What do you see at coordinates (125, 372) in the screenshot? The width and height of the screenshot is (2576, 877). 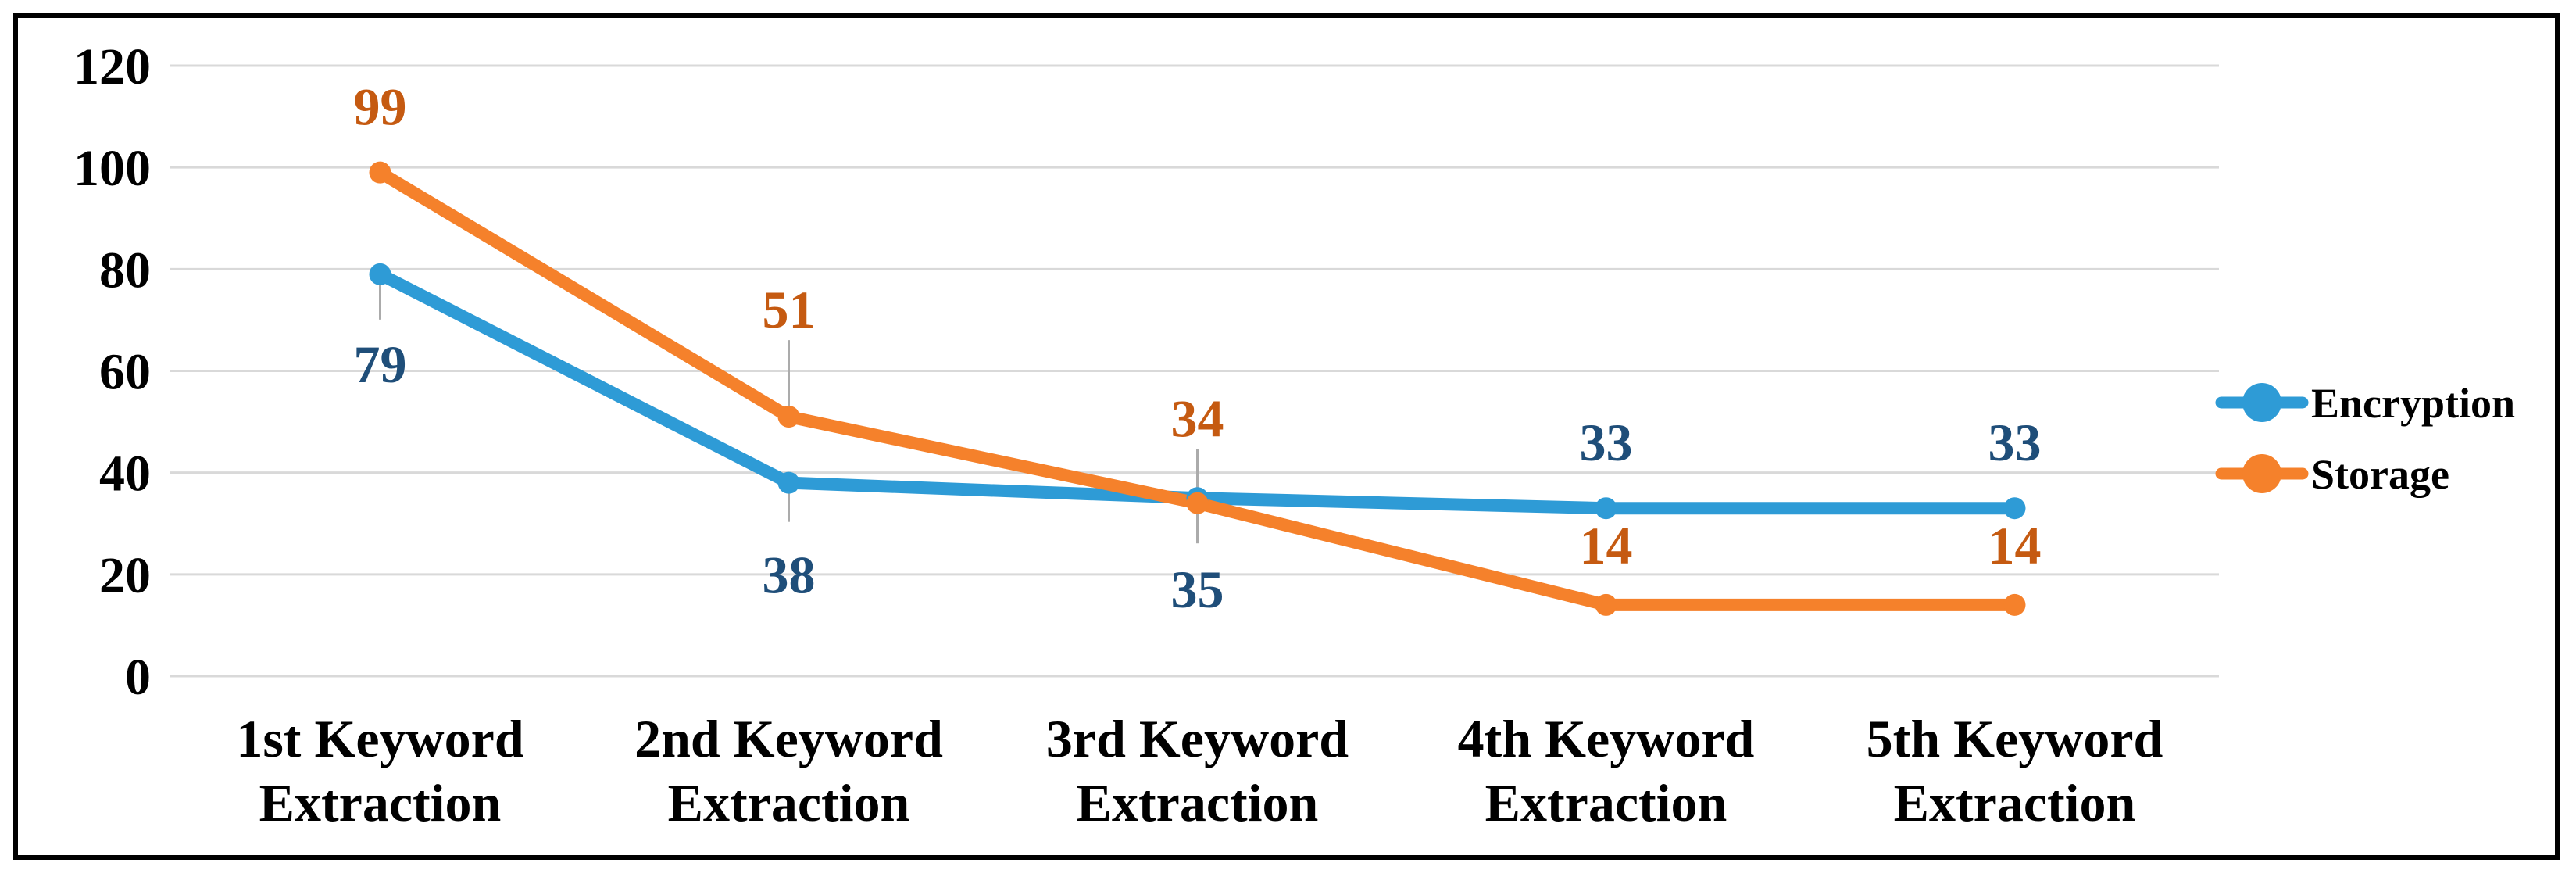 I see `y-axis-tick-label-60: 60` at bounding box center [125, 372].